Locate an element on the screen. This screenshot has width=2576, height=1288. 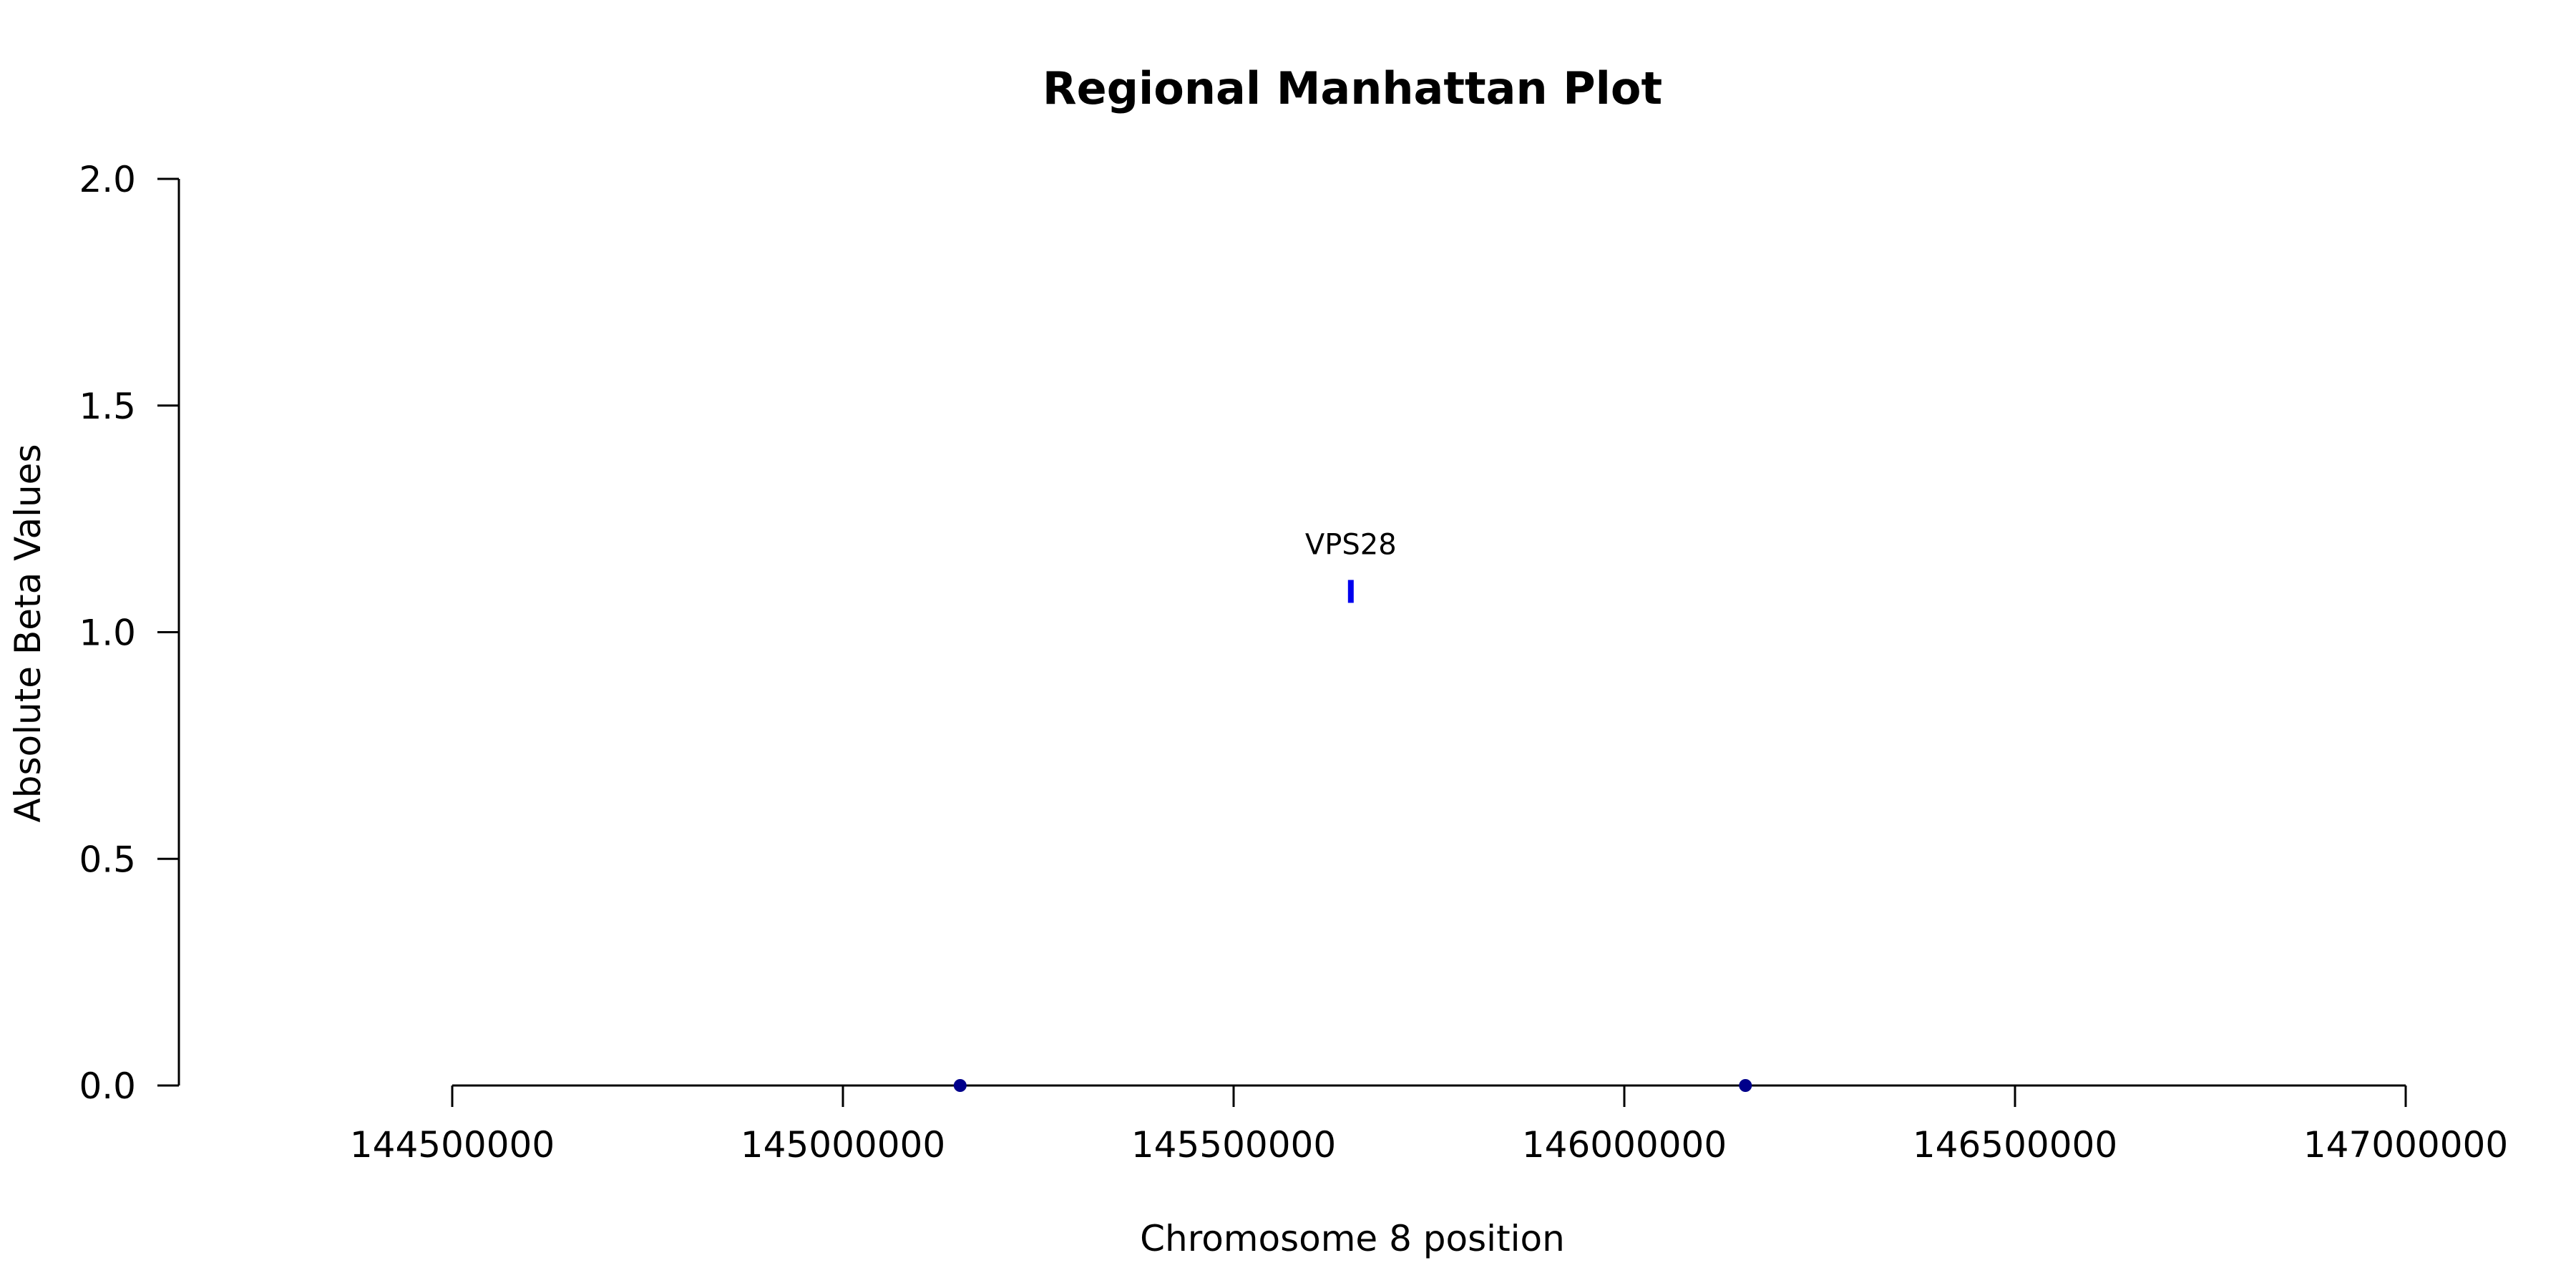
y-axis-label: Absolute Beta Values is located at coordinates (28, 633).